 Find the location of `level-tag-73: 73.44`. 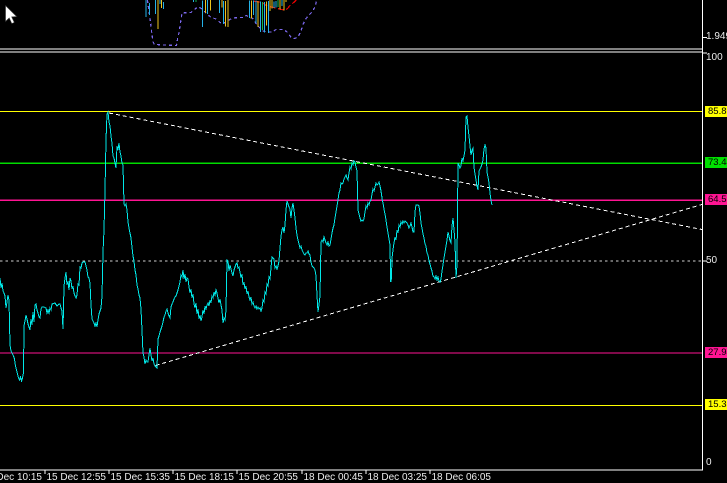

level-tag-73: 73.44 is located at coordinates (716, 163).